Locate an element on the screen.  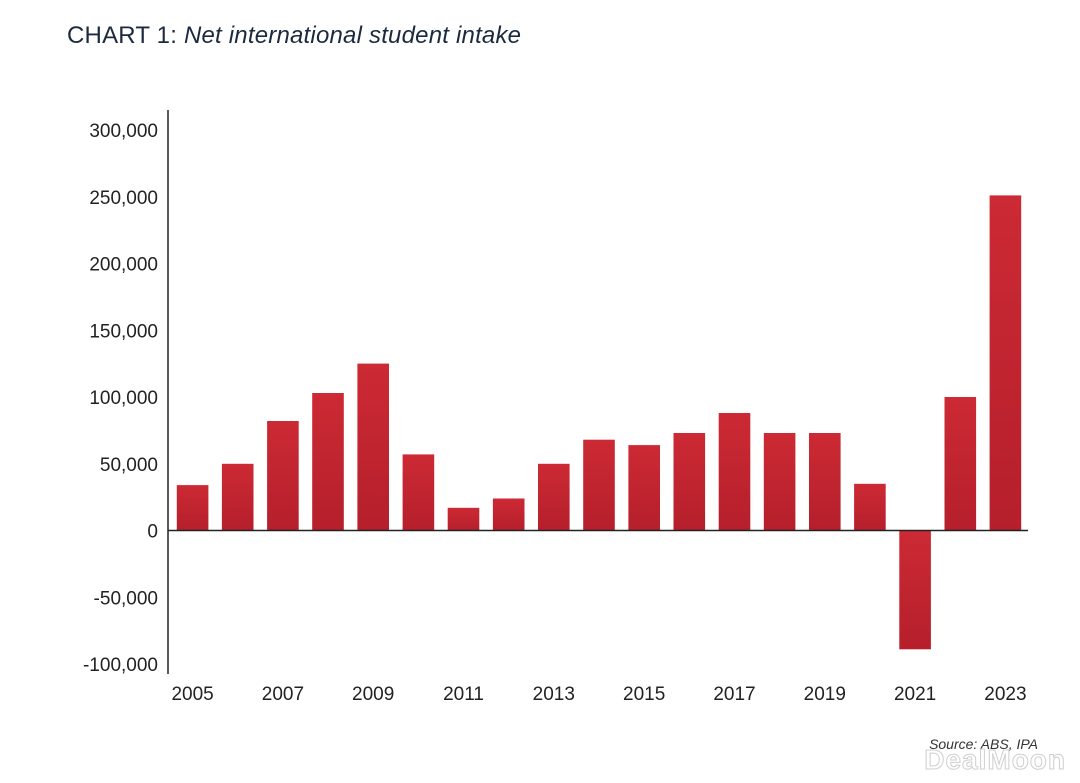
chart-title-main: Net international student intake is located at coordinates (352, 35).